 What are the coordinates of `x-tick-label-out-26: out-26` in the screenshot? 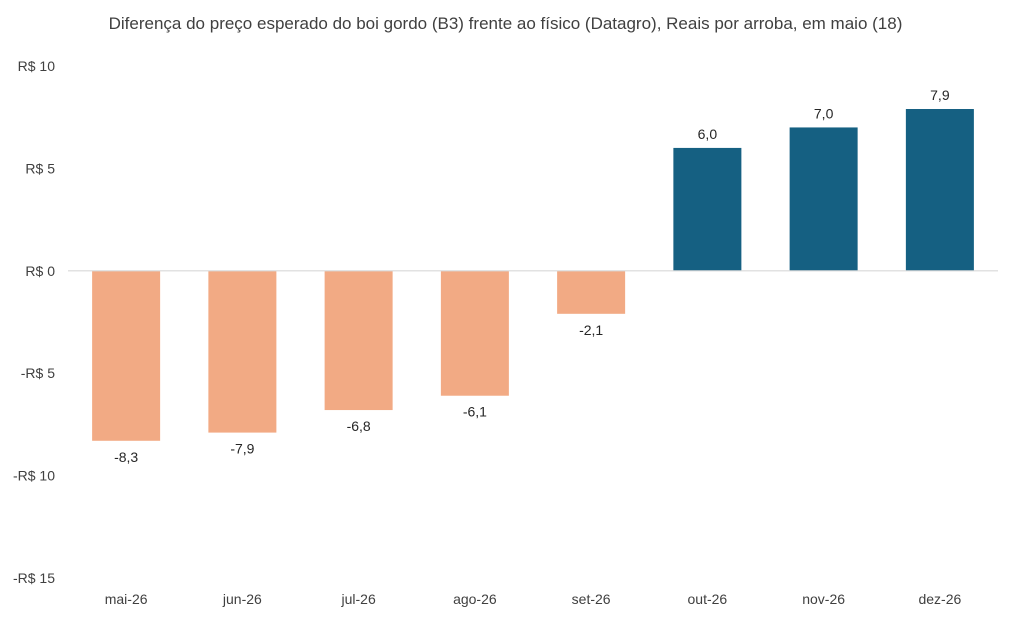 It's located at (708, 599).